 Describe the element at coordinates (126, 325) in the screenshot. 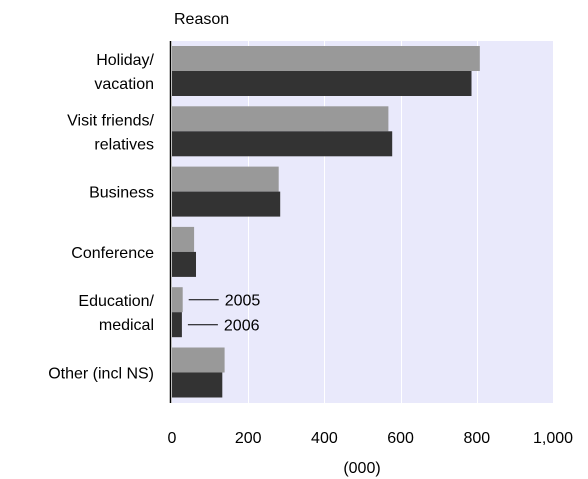

I see `category-label: medical` at that location.